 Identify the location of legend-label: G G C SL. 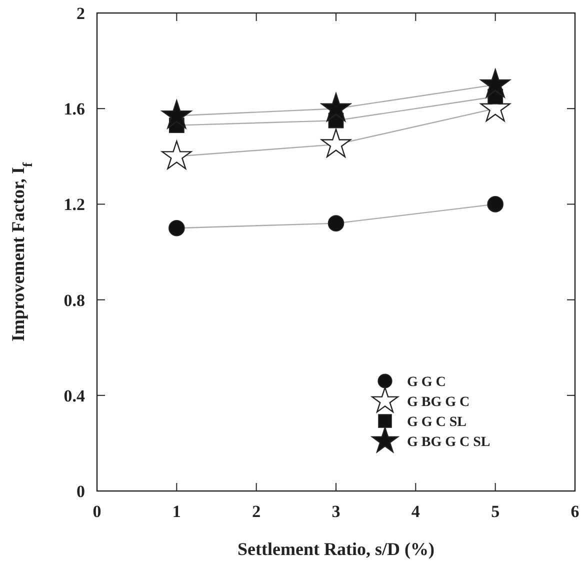
(437, 422).